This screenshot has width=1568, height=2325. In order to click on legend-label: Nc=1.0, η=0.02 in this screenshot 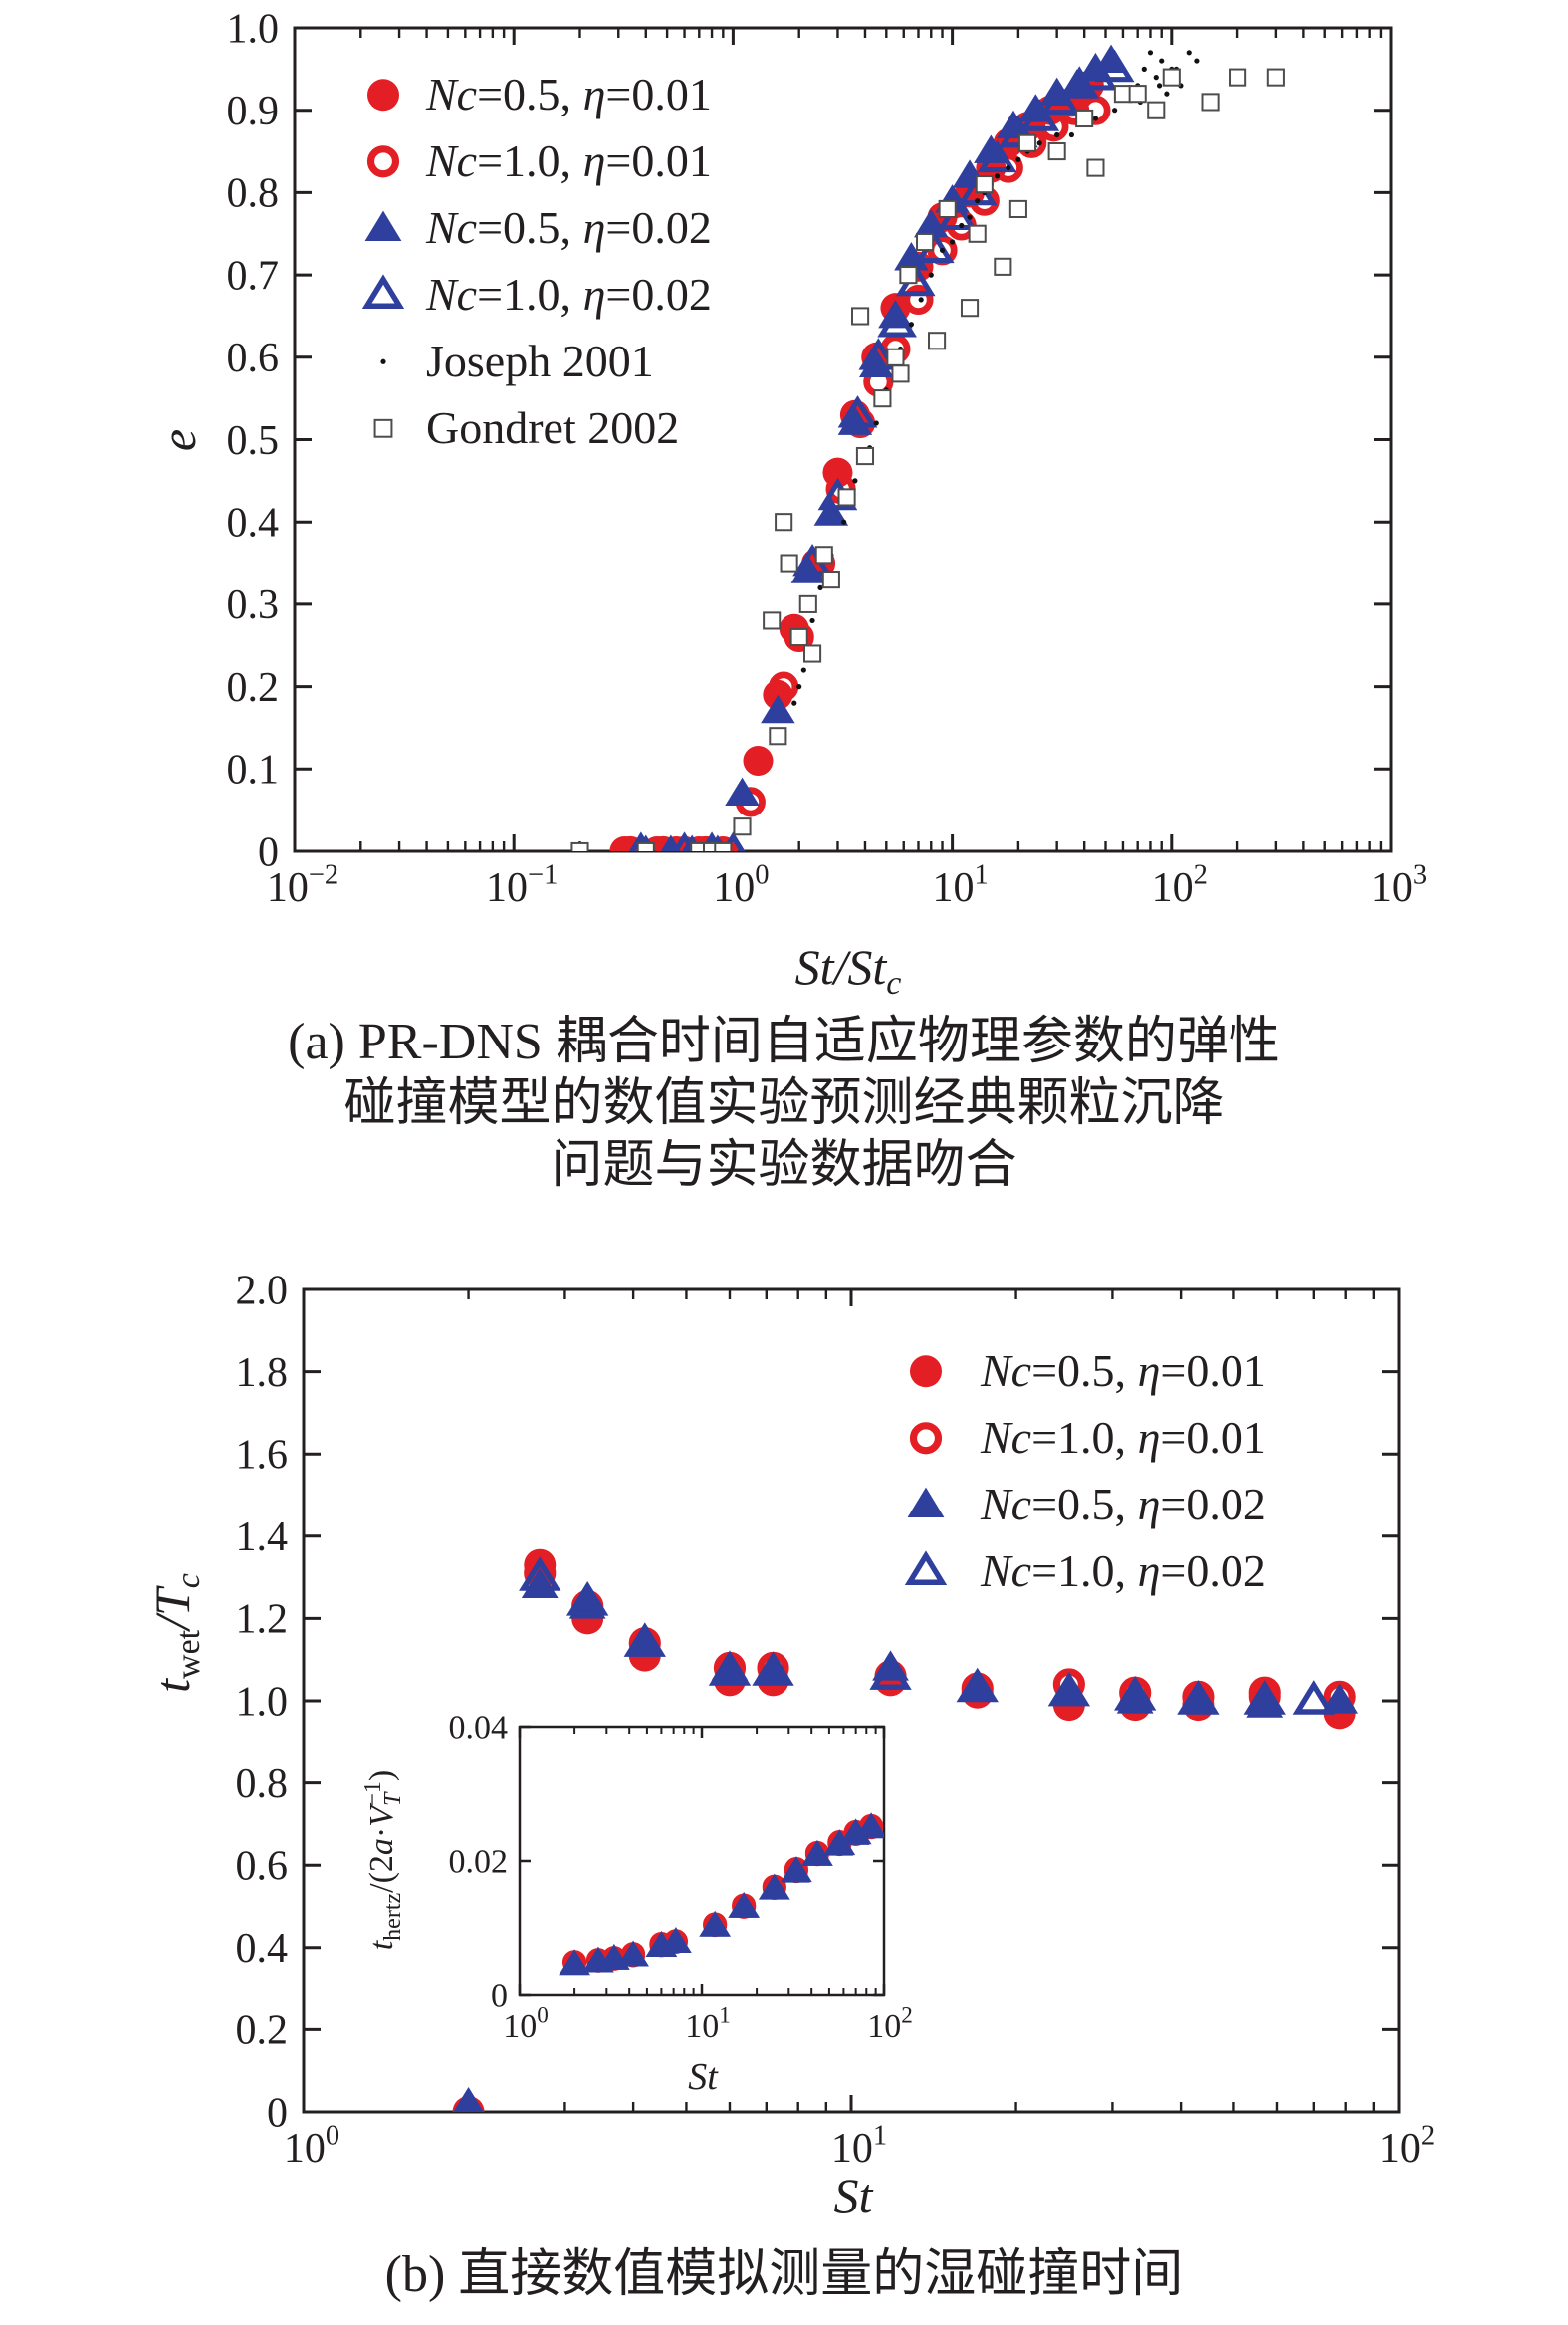, I will do `click(1123, 1571)`.